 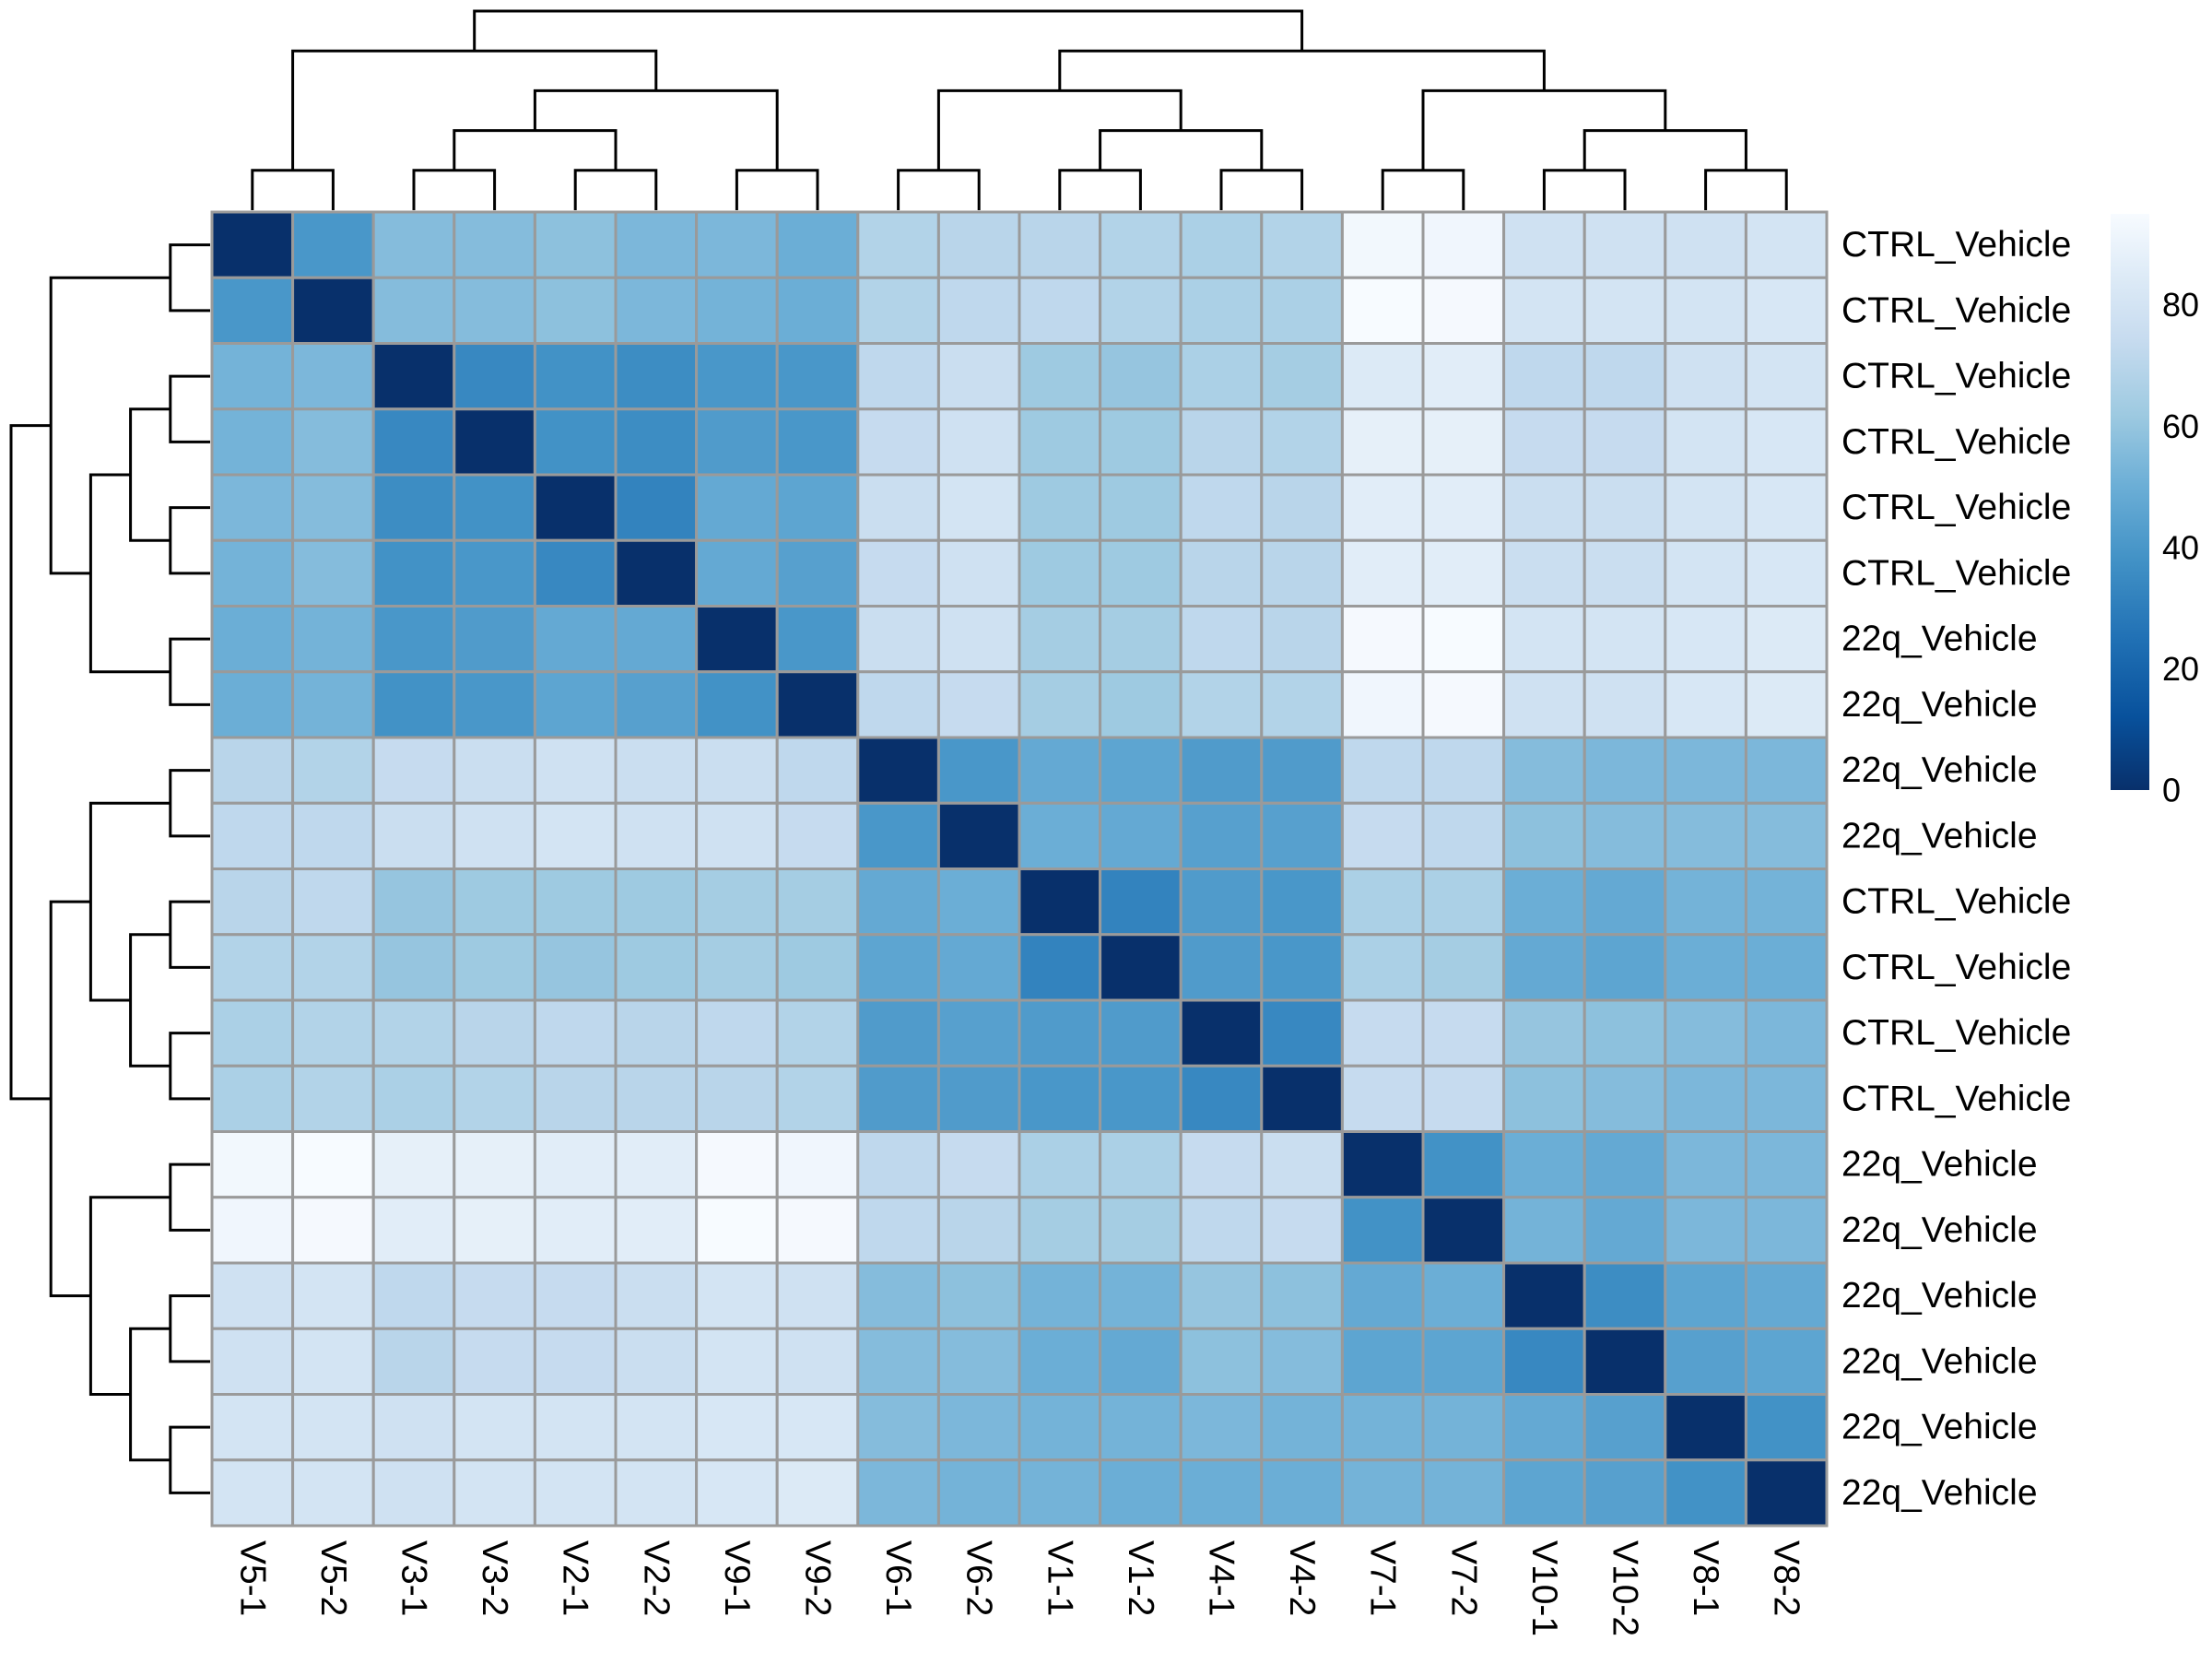 I want to click on heatmap-cell: 22q_Vehicle / V5-2: 52, so click(x=333, y=639).